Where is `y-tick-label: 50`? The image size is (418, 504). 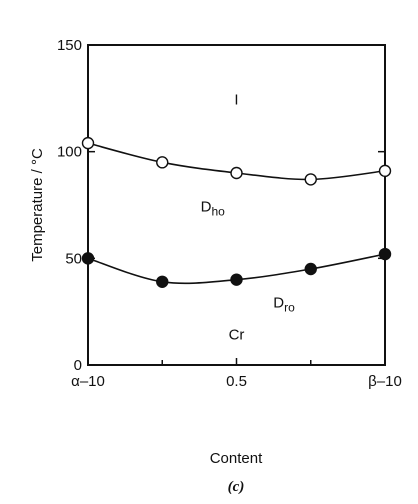 y-tick-label: 50 is located at coordinates (73, 258).